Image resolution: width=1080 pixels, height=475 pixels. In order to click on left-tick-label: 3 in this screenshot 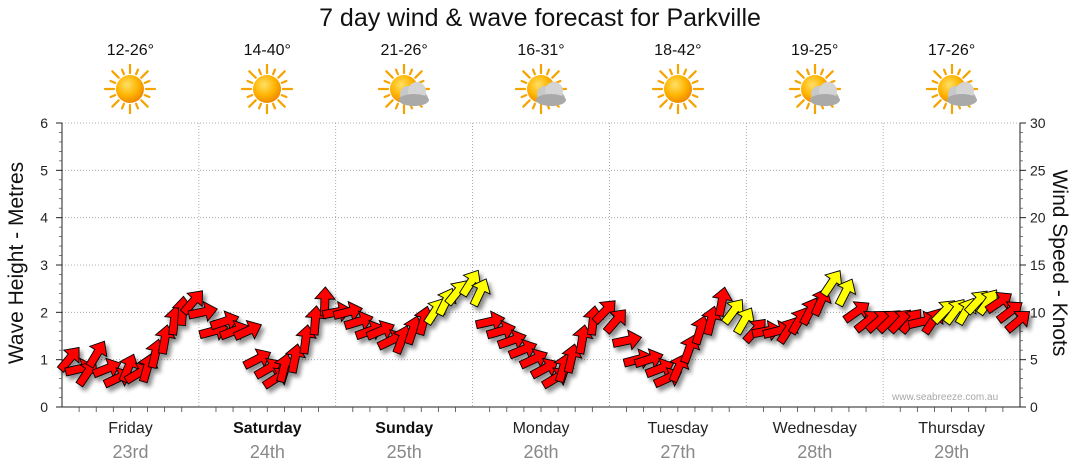, I will do `click(44, 265)`.